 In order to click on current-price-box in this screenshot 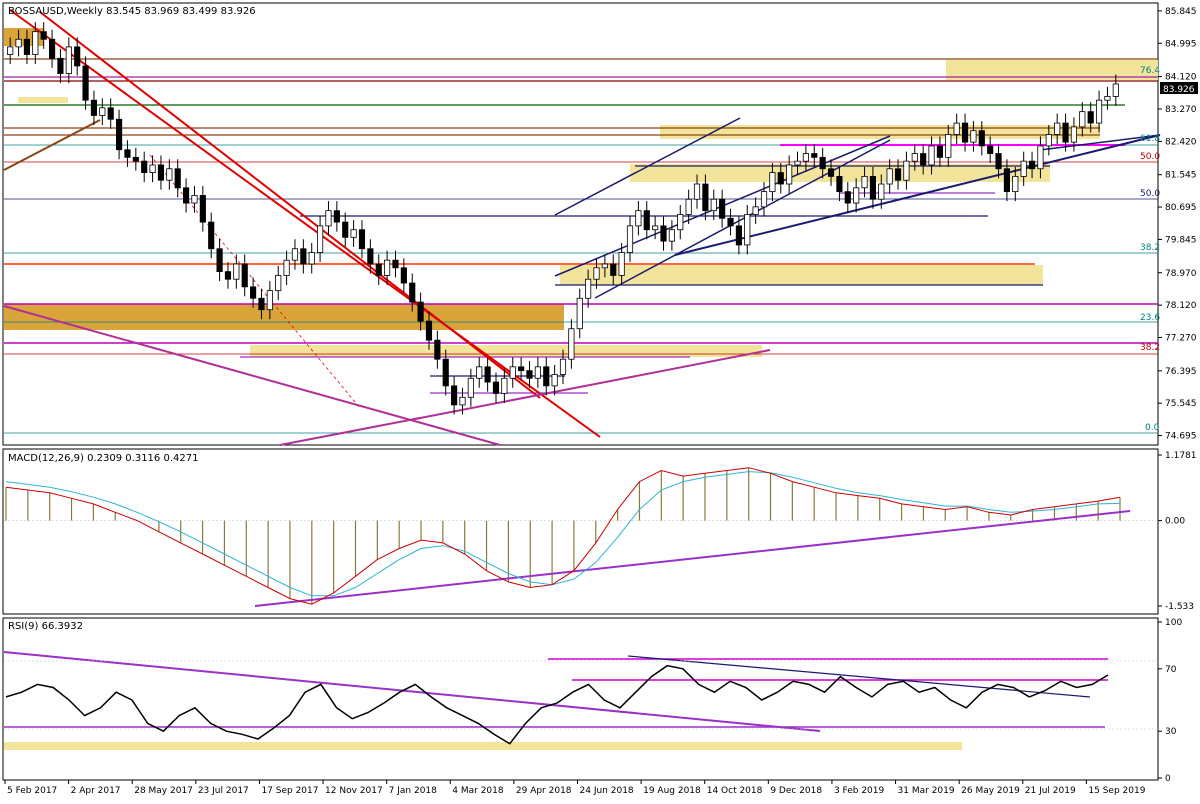, I will do `click(1179, 88)`.